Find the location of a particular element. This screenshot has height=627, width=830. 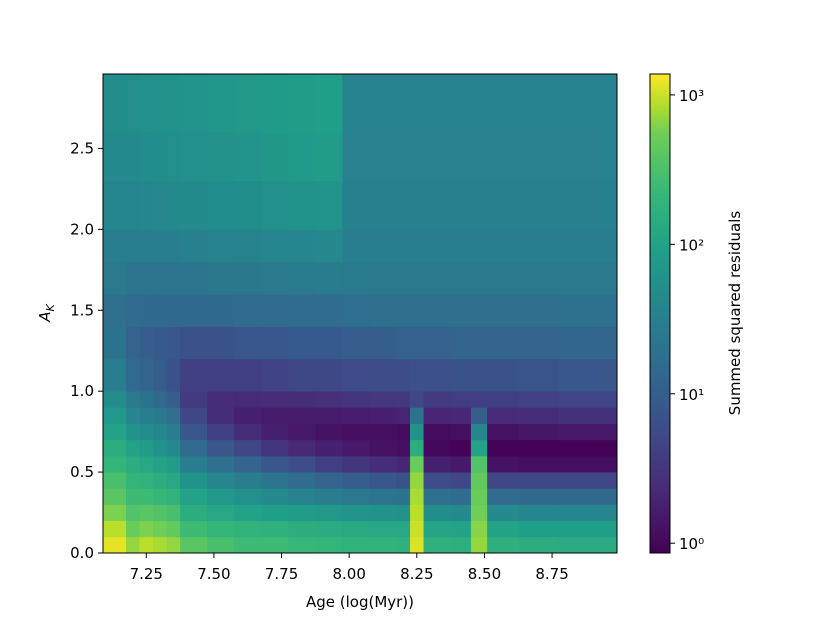

colorbar-tick-label: 10³ is located at coordinates (691, 96).